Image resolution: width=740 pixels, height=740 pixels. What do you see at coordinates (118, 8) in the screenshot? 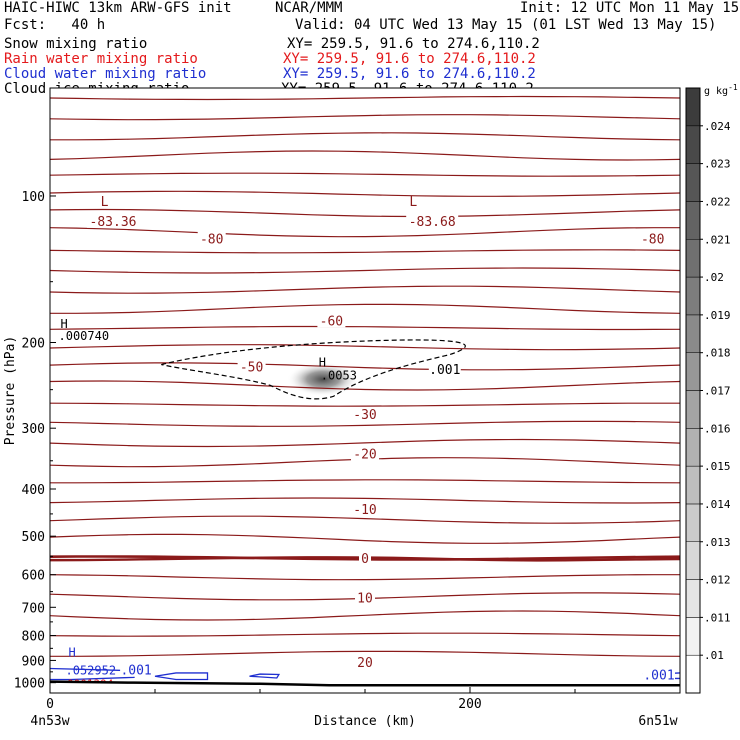
I see `model-title: HAIC-HIWC 13km ARW-GFS init` at bounding box center [118, 8].